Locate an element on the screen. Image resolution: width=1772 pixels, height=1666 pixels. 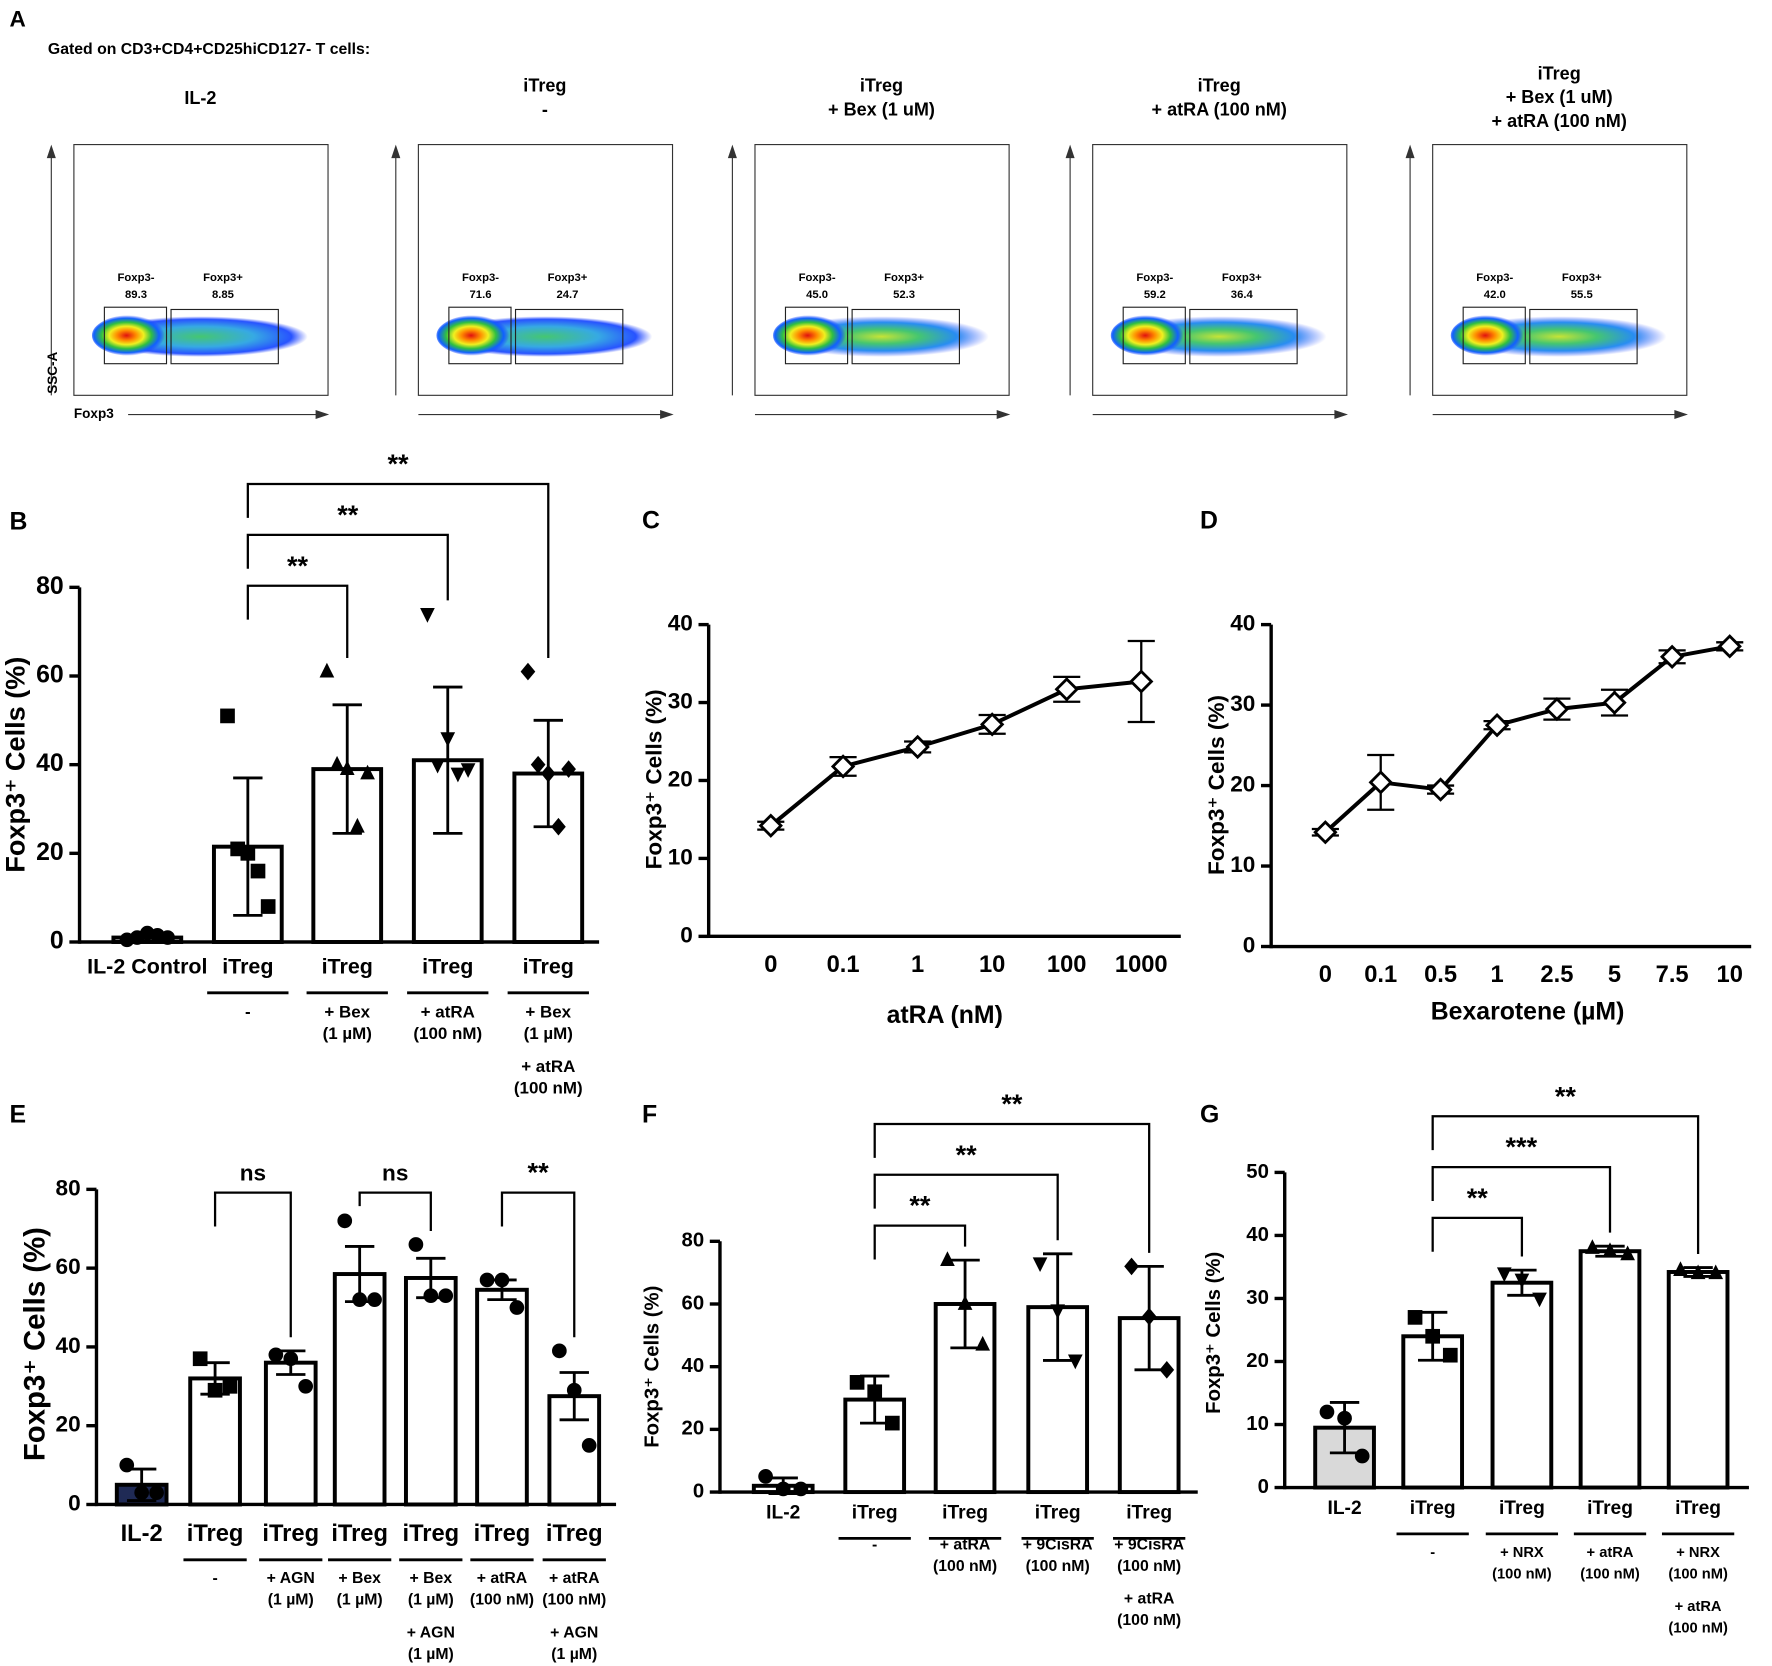
y-tick-label: 30 is located at coordinates (680, 701).